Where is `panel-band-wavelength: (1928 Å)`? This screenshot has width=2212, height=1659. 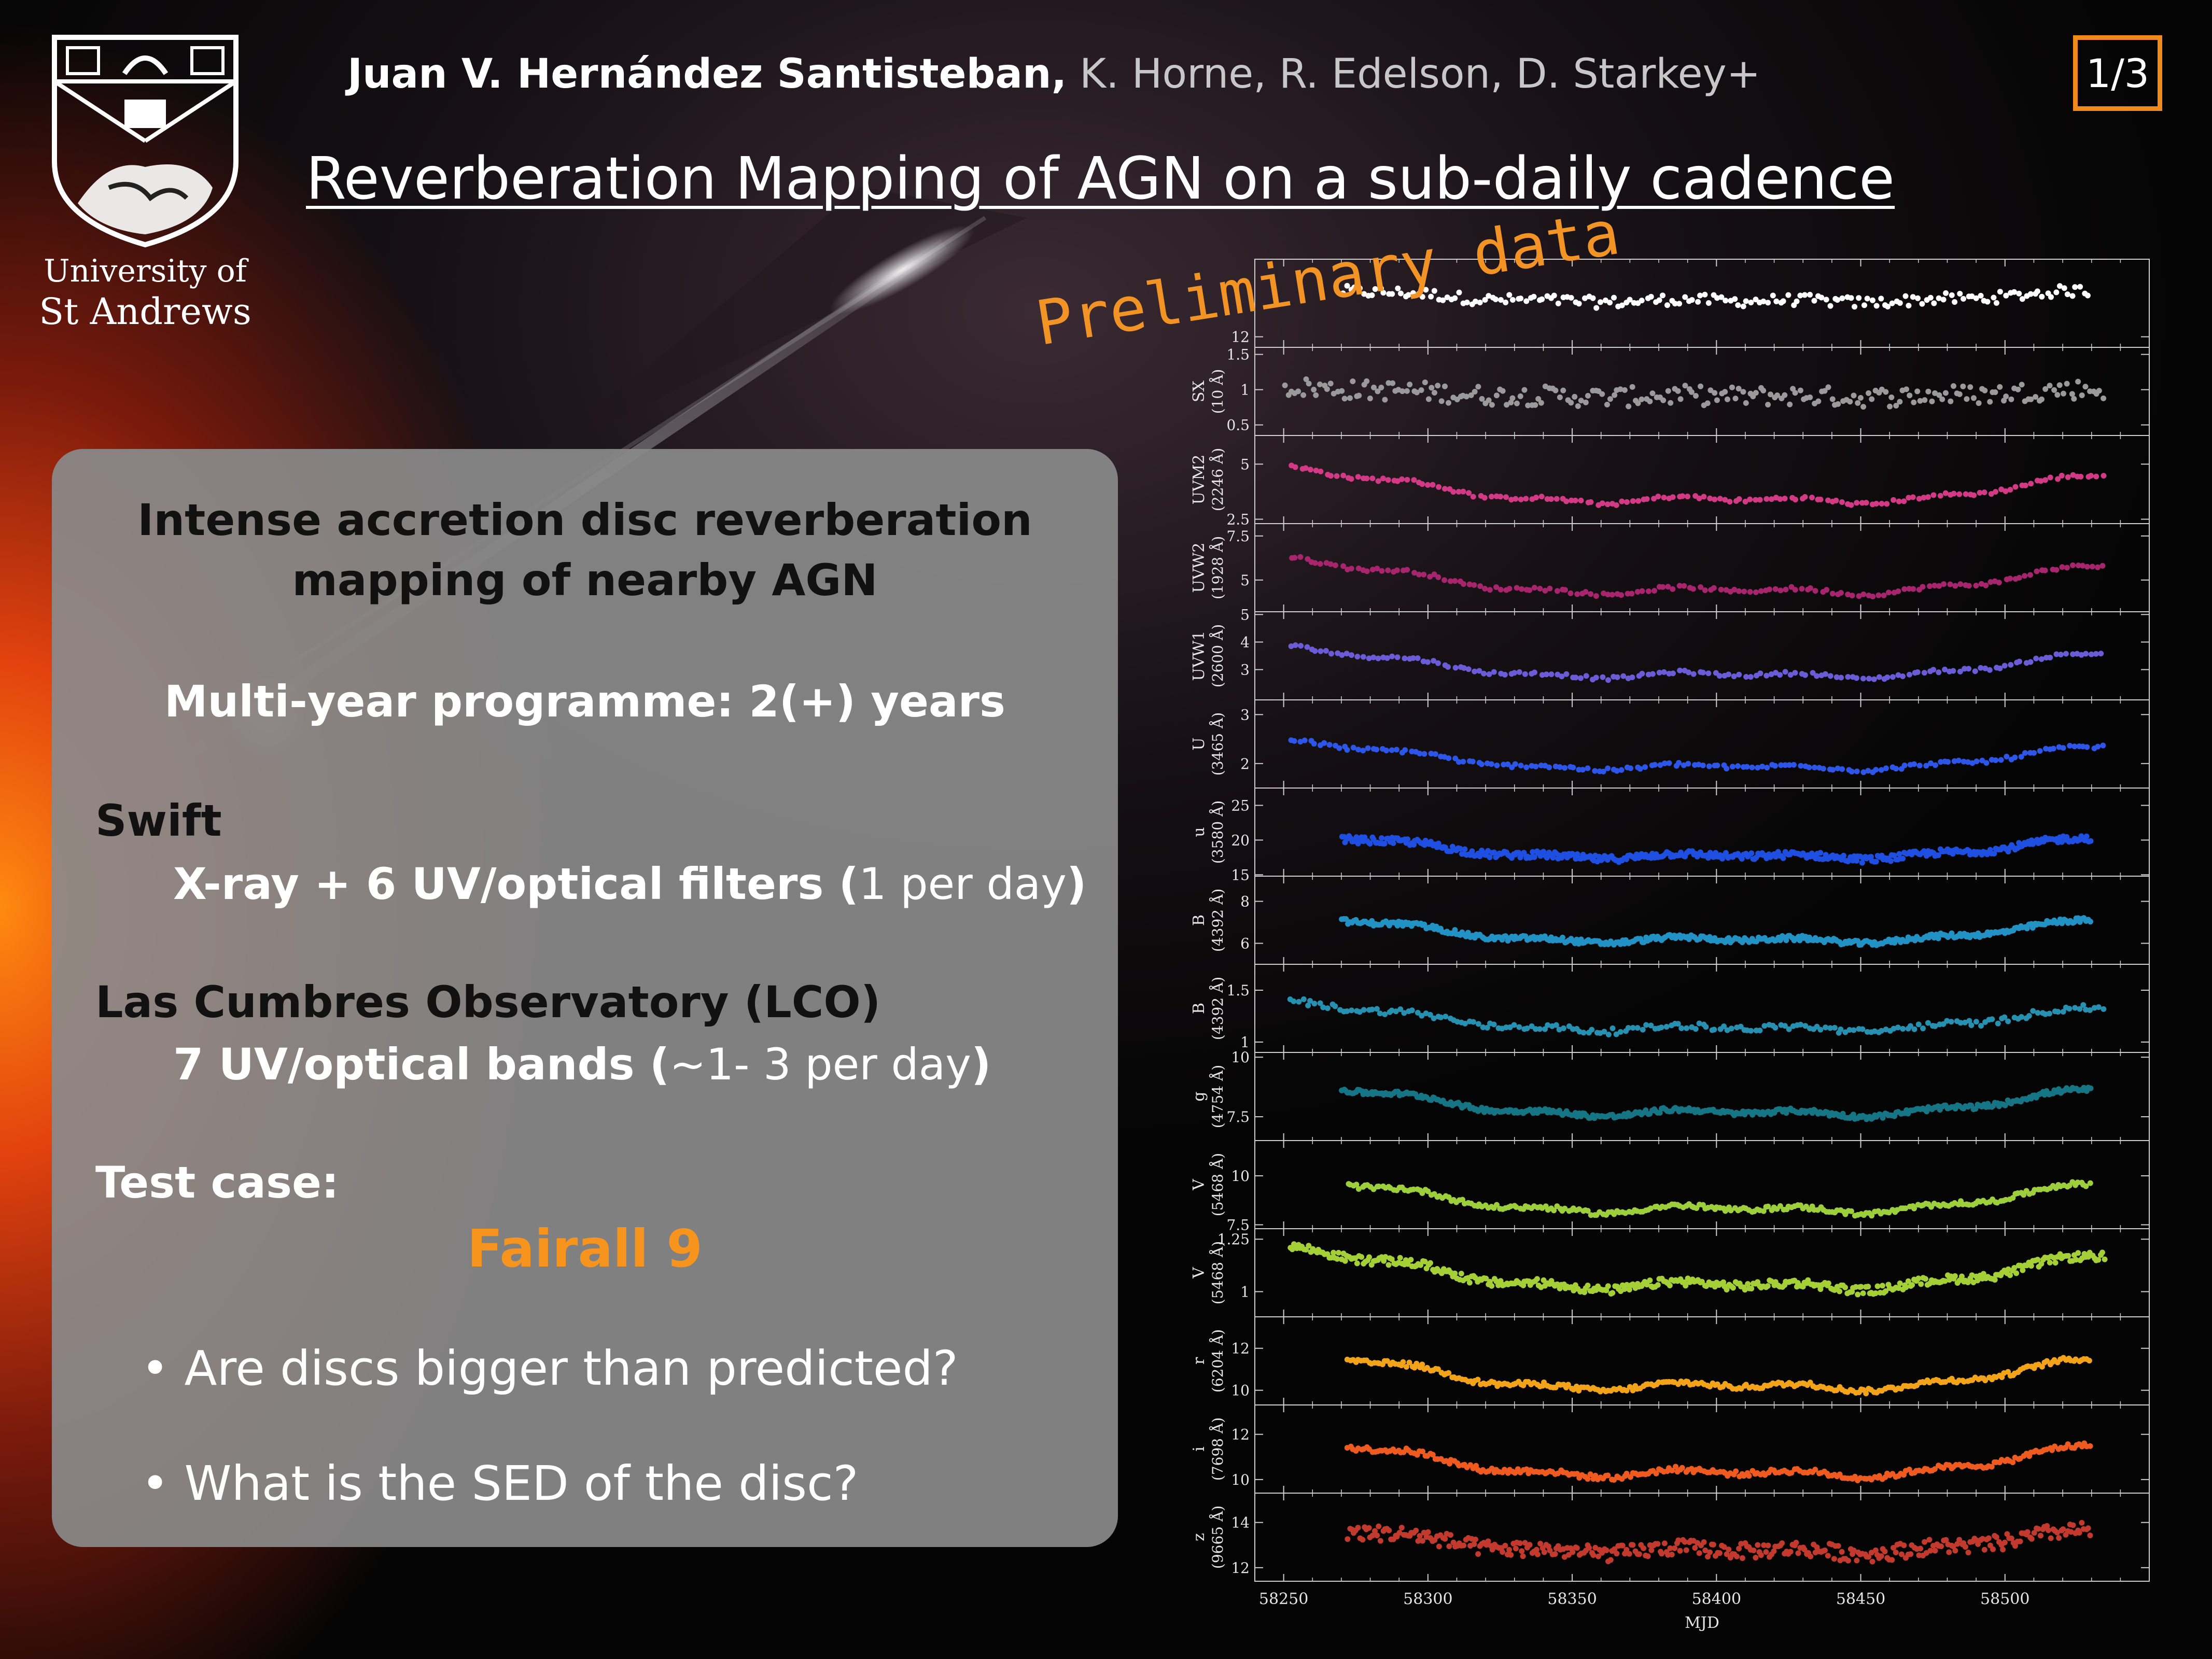 panel-band-wavelength: (1928 Å) is located at coordinates (1217, 567).